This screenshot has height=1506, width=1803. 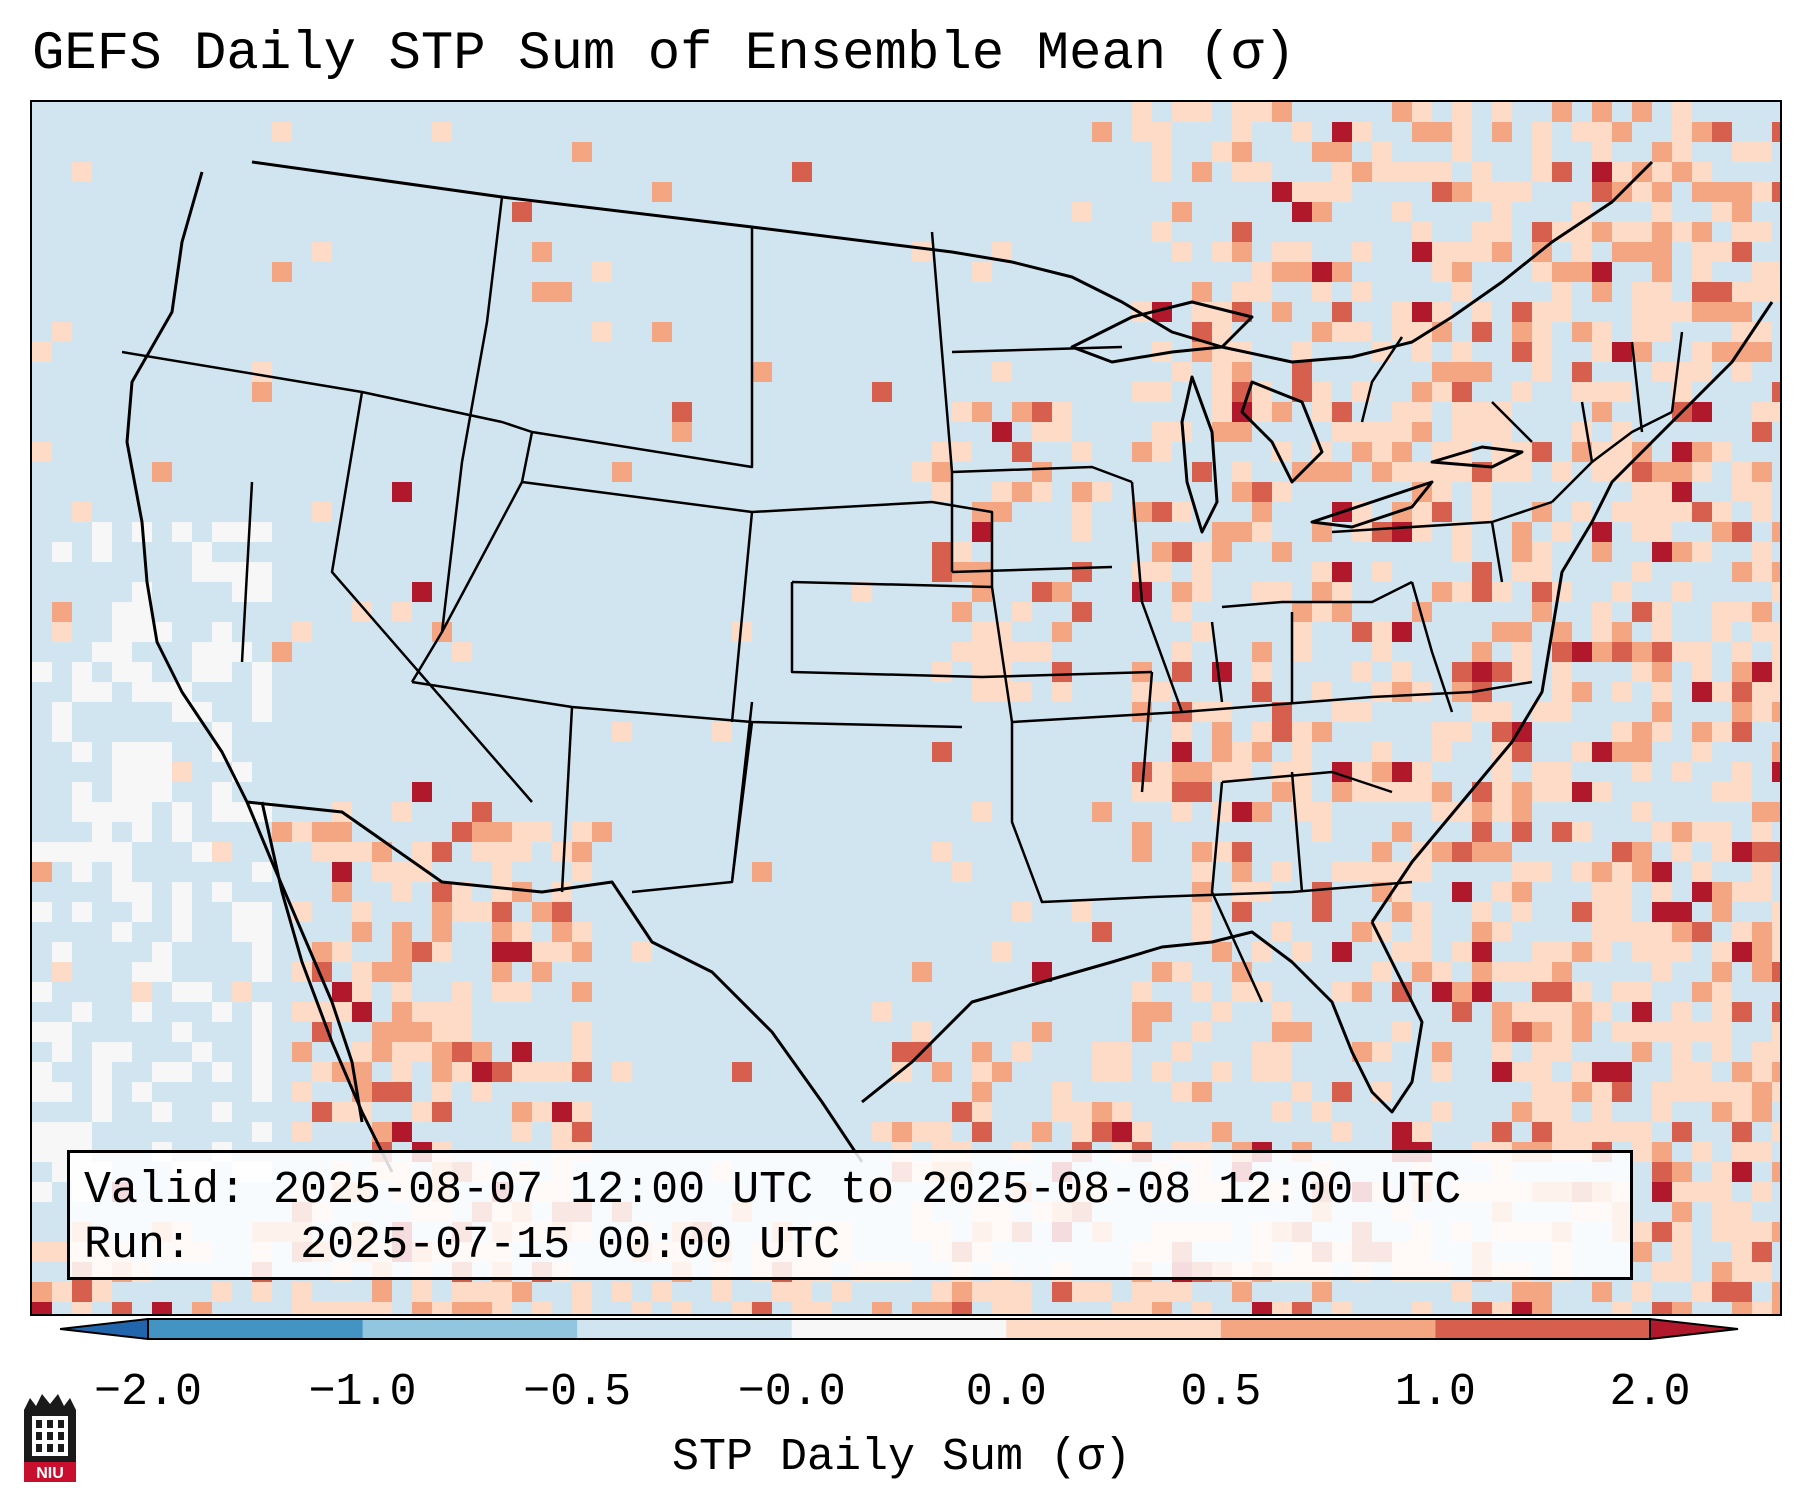 What do you see at coordinates (1282, 432) in the screenshot?
I see `lake-huron` at bounding box center [1282, 432].